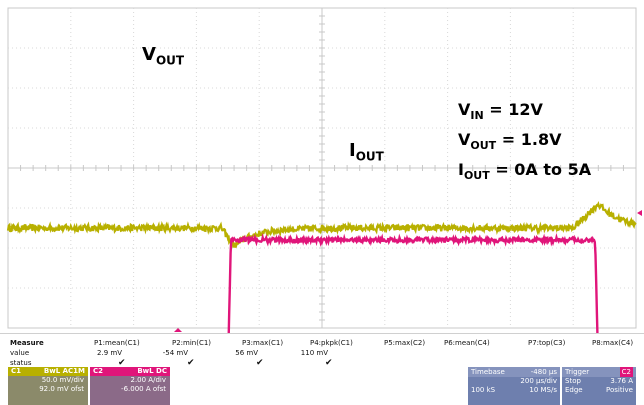  Describe the element at coordinates (483, 390) in the screenshot. I see `timebase-samples: 100 kS` at that location.